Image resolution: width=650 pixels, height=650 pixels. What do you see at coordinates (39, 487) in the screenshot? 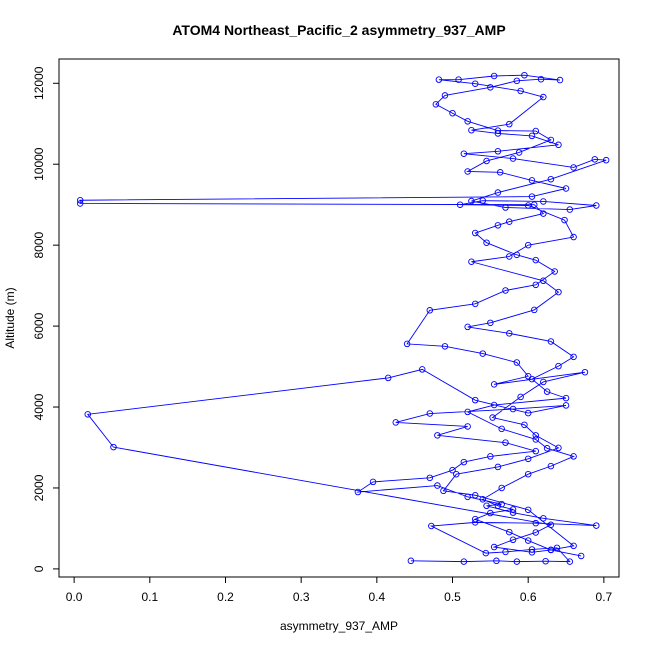
I see `y-tick-label: 2000` at bounding box center [39, 487].